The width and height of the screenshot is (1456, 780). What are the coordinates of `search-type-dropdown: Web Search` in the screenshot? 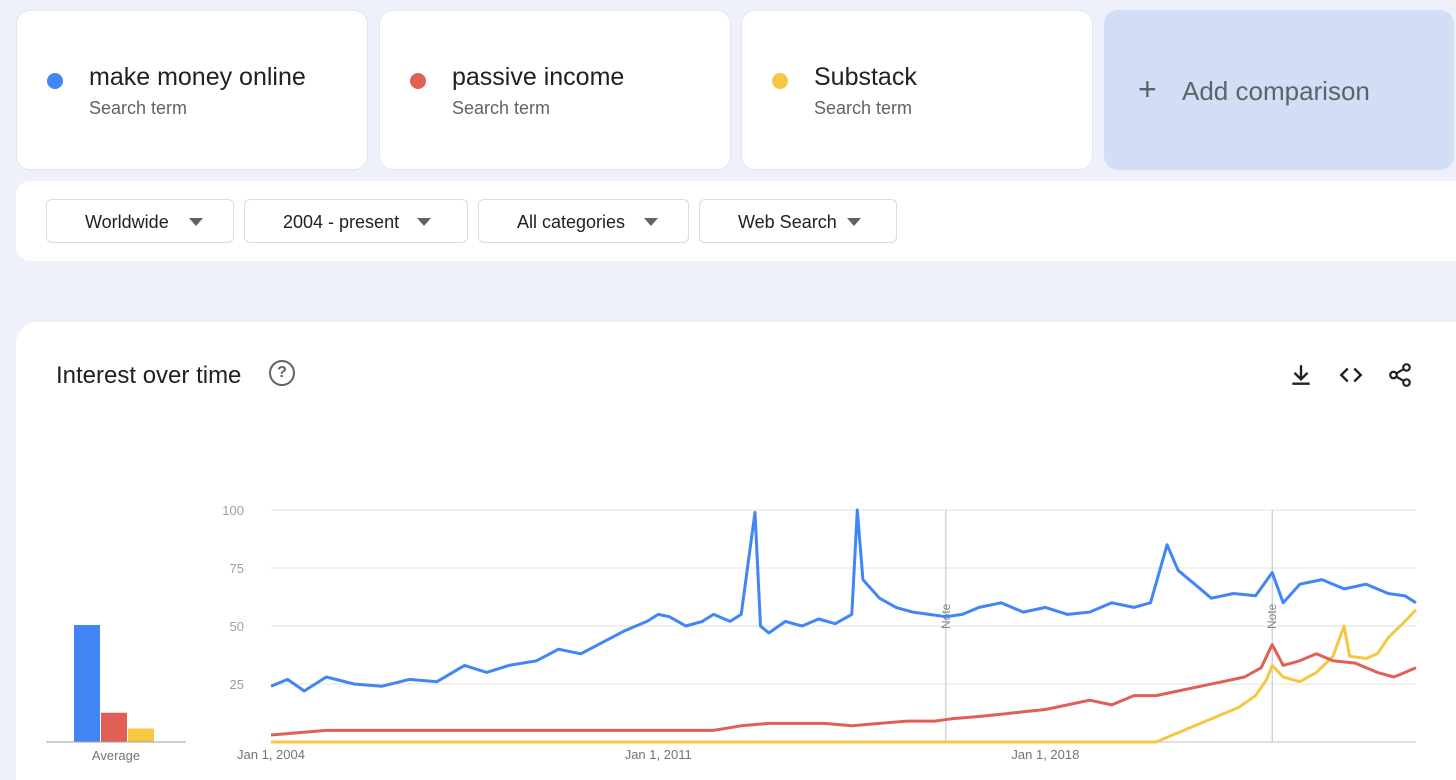 It's located at (798, 221).